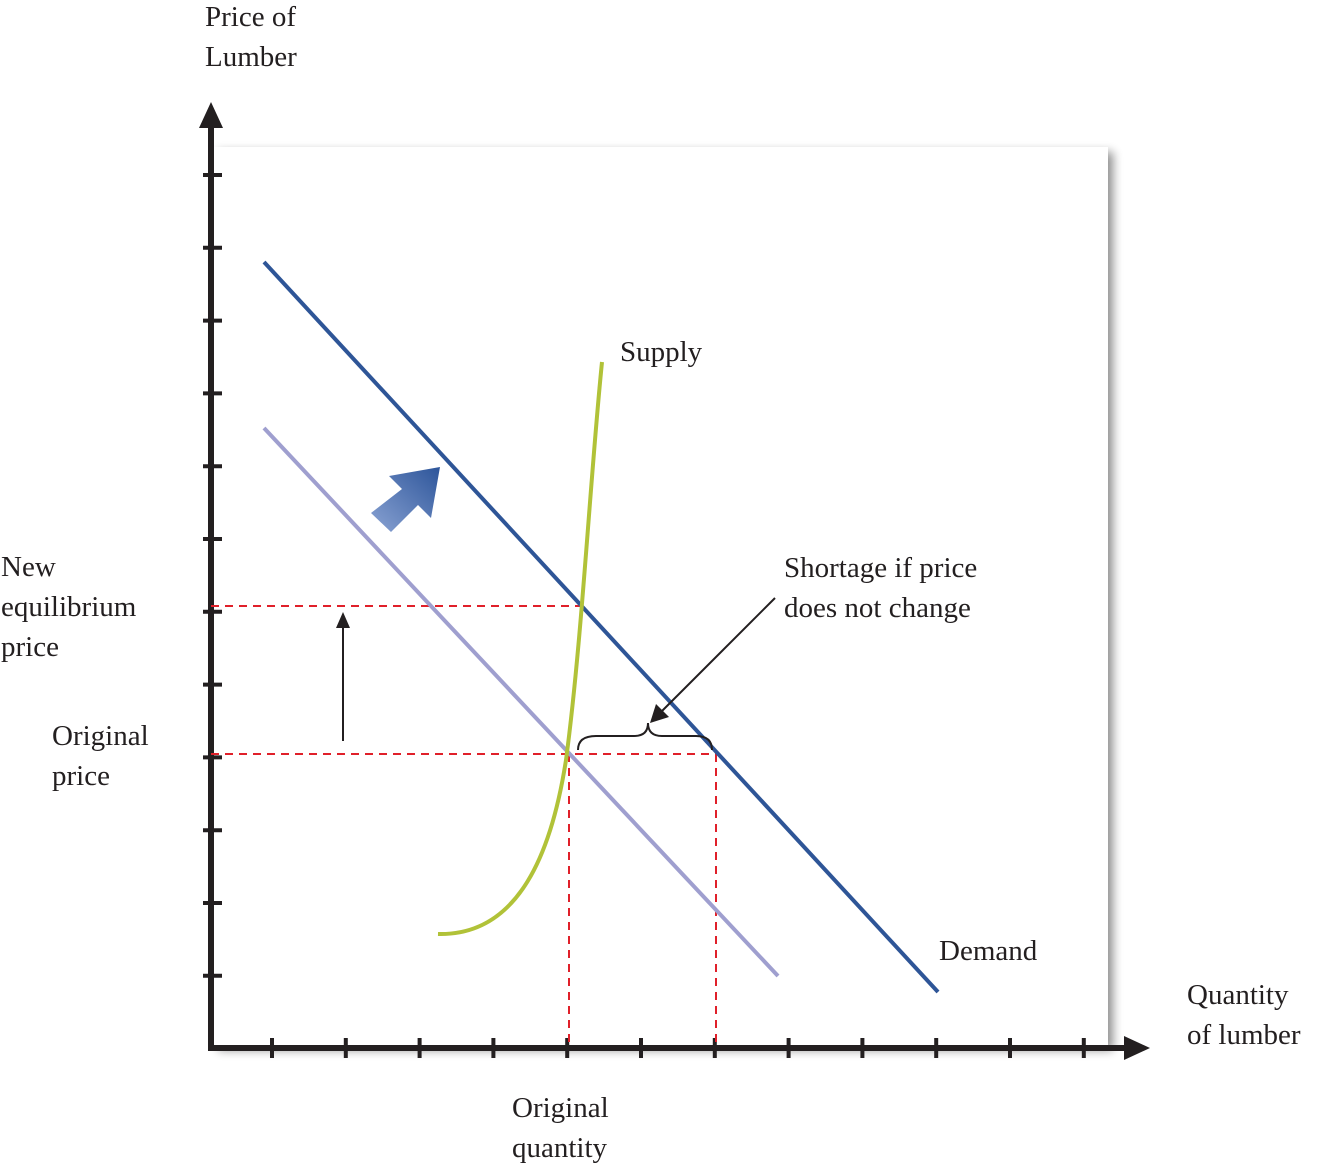 This screenshot has width=1318, height=1168. What do you see at coordinates (988, 951) in the screenshot?
I see `demand-label: Demand` at bounding box center [988, 951].